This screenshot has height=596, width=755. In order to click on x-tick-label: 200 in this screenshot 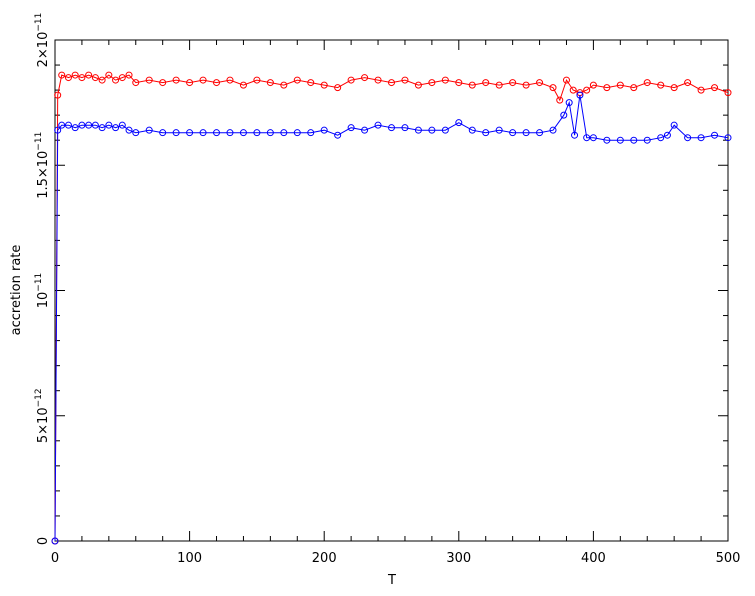, I will do `click(324, 558)`.